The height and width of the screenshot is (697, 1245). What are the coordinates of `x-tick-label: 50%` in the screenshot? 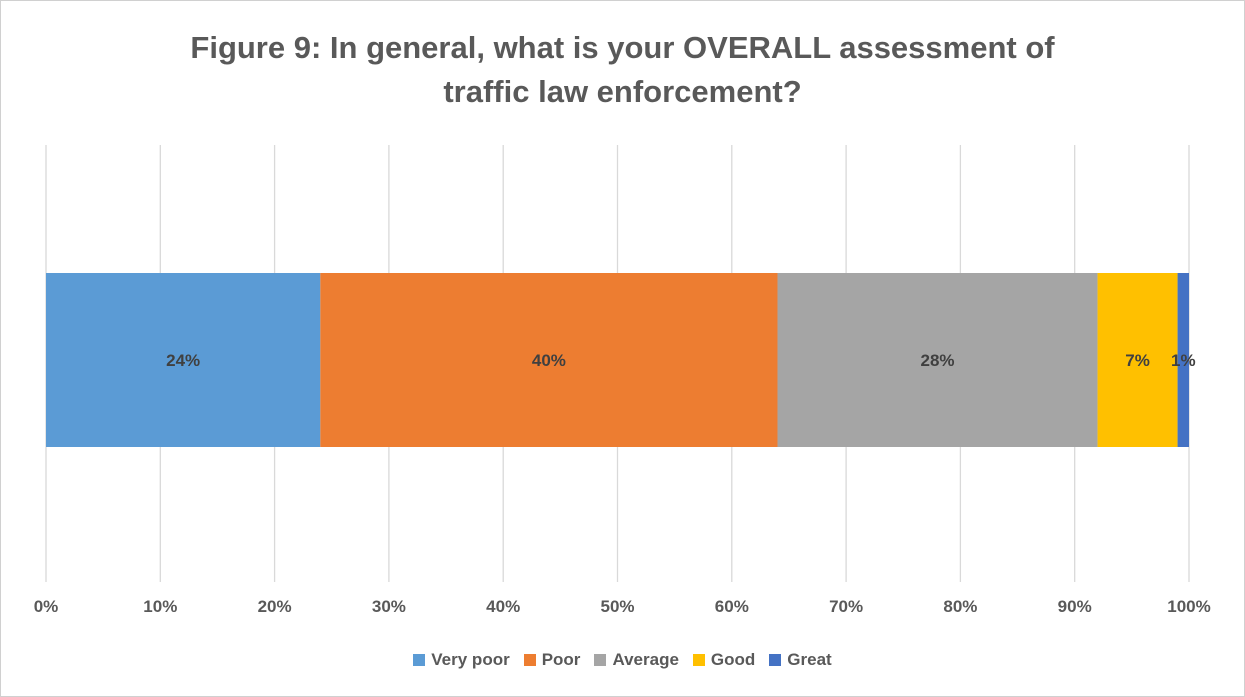 It's located at (617, 606).